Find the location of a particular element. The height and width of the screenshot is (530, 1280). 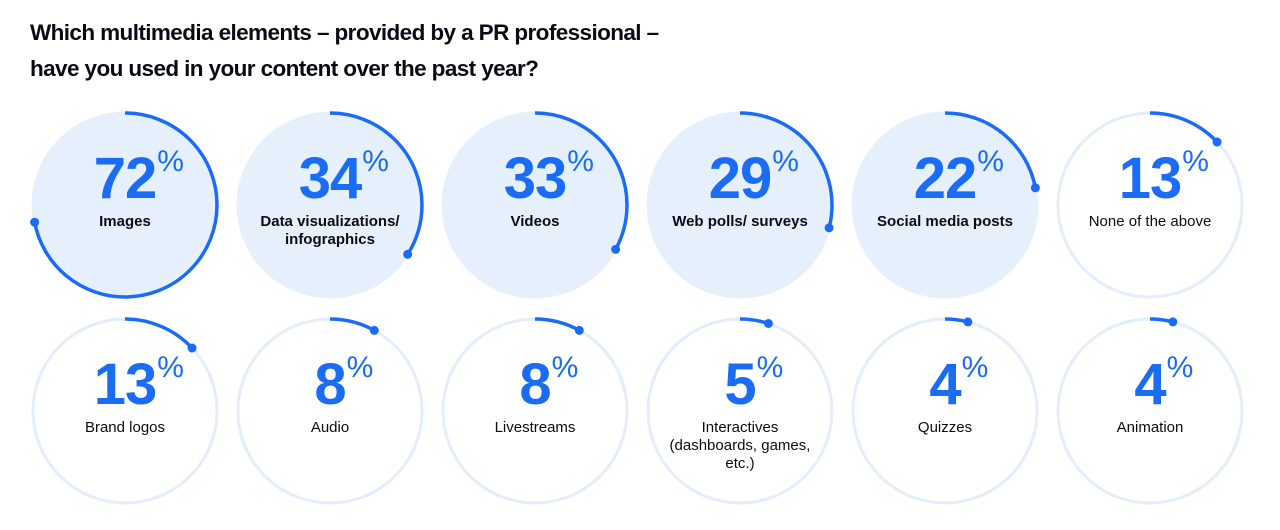

gauge-value: 72% is located at coordinates (138, 178).